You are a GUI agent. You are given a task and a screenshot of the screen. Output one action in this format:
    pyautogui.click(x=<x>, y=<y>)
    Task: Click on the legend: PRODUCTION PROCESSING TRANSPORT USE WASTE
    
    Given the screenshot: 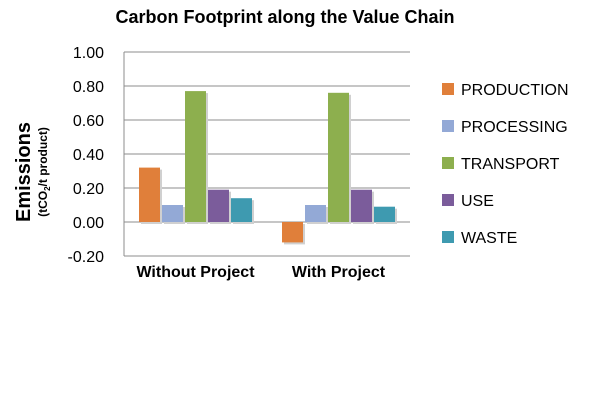 What is the action you would take?
    pyautogui.click(x=505, y=164)
    